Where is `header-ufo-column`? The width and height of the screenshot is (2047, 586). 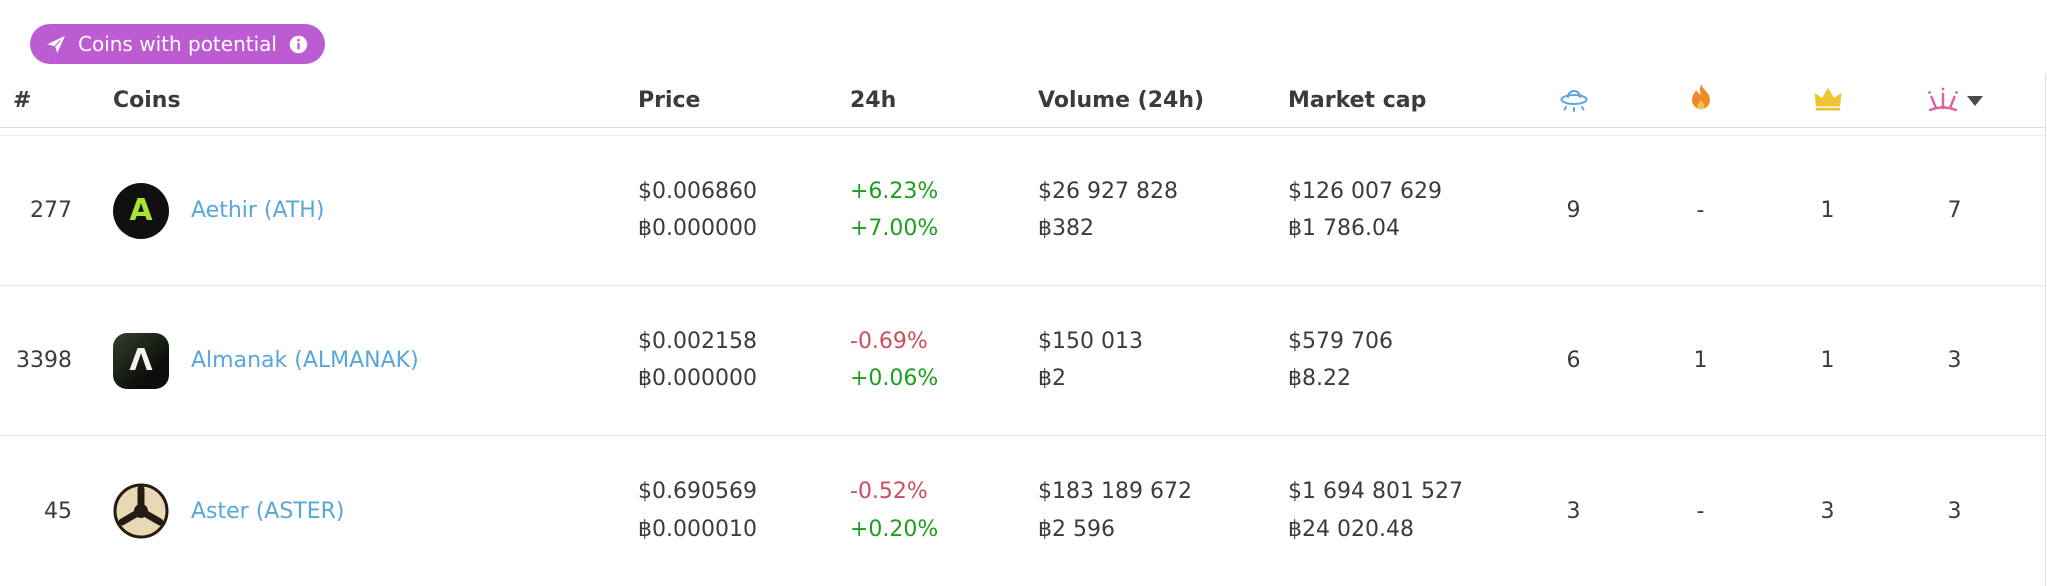
header-ufo-column is located at coordinates (1573, 101).